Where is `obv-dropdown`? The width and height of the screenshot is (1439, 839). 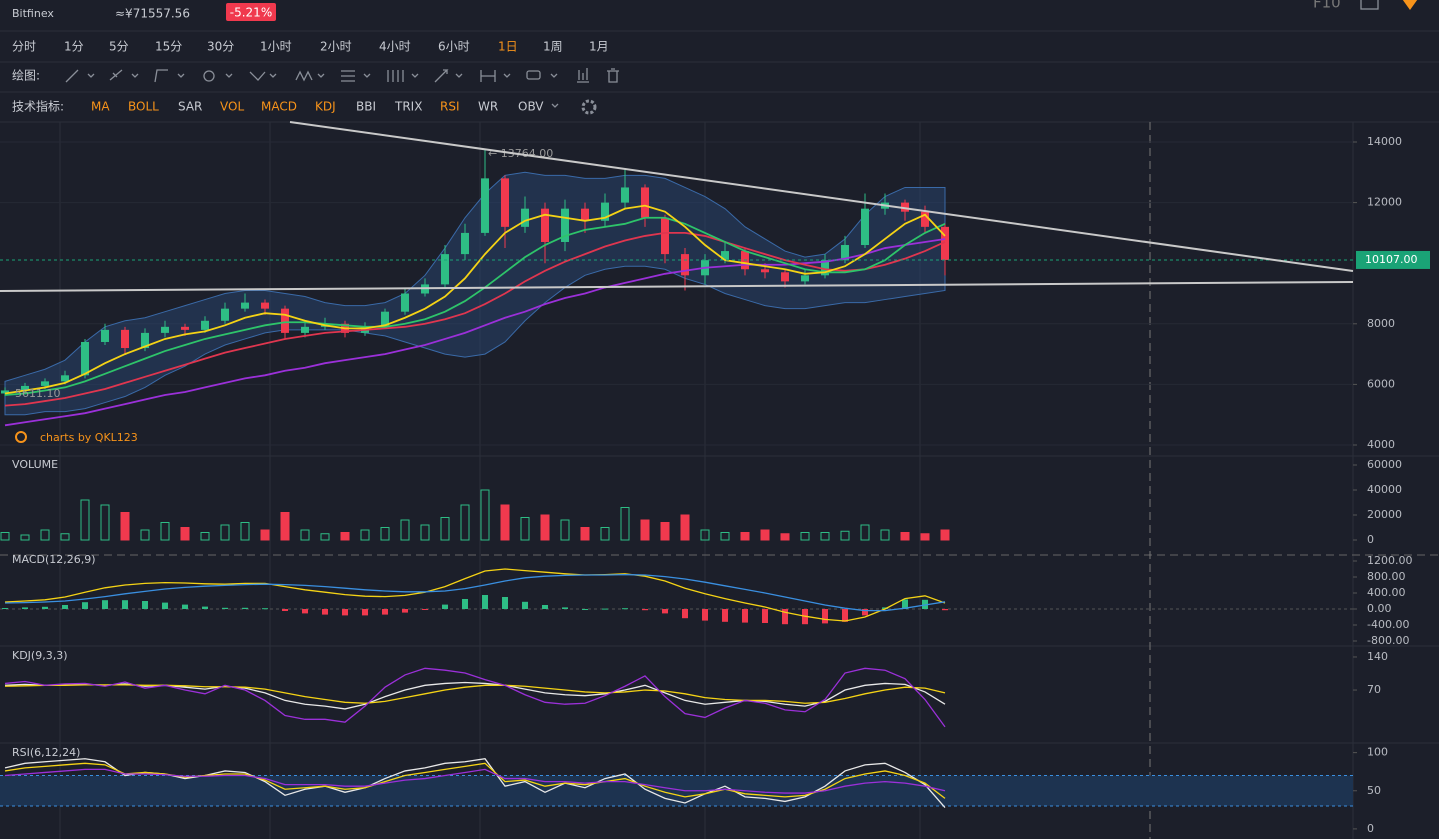 obv-dropdown is located at coordinates (555, 105).